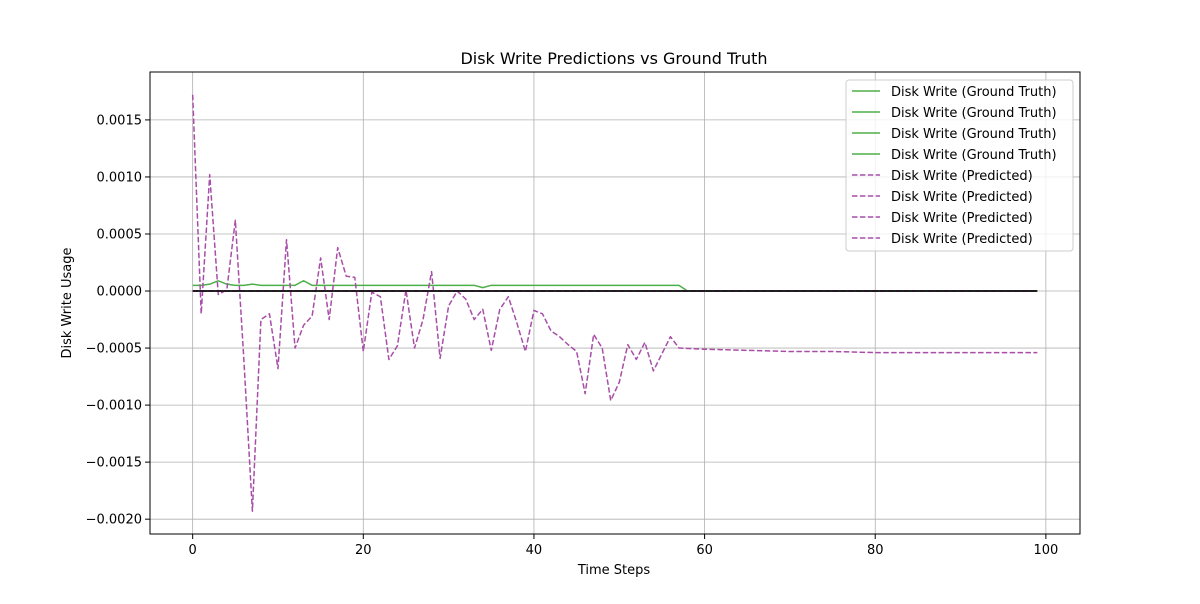  I want to click on chart-title: Disk Write Predictions vs Ground Truth, so click(613, 58).